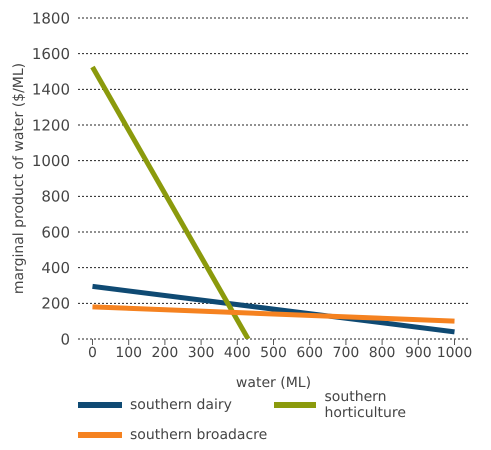 The image size is (491, 450). What do you see at coordinates (274, 383) in the screenshot?
I see `x-axis-title: water (ML)` at bounding box center [274, 383].